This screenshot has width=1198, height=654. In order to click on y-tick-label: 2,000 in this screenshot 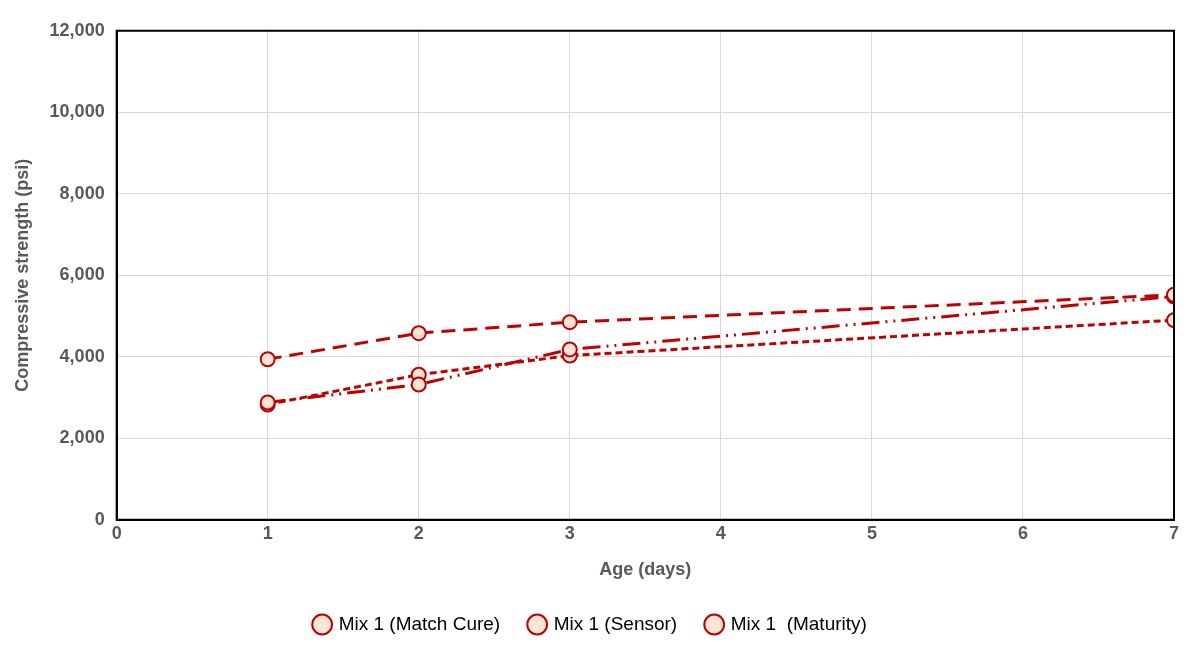, I will do `click(82, 437)`.